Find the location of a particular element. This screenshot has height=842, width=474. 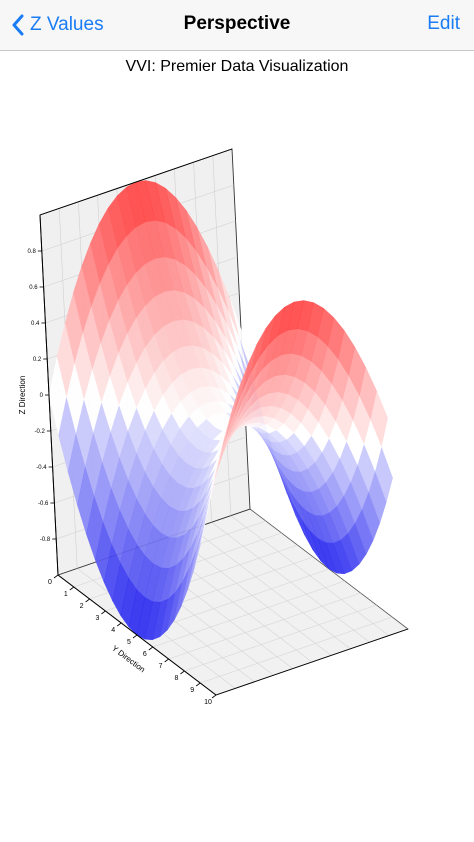

navigation-bar: Z Values Perspective Edit is located at coordinates (237, 25).